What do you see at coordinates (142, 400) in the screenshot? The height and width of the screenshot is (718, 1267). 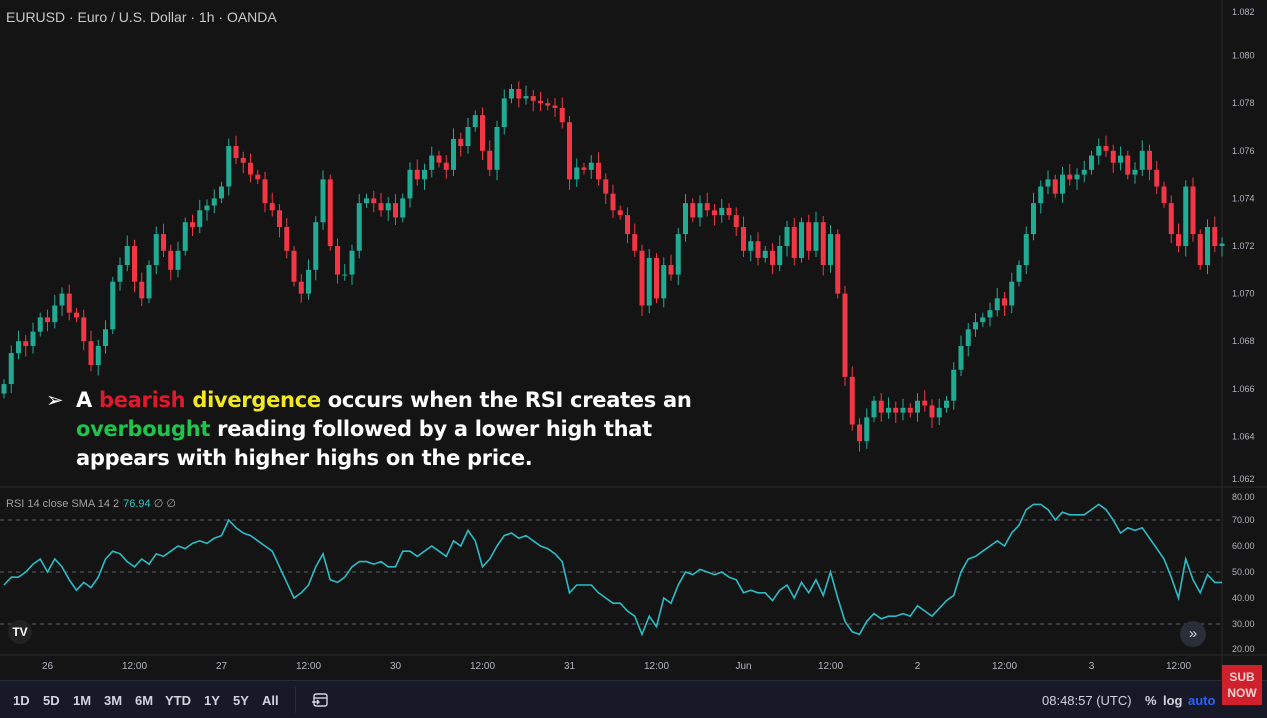 I see `annotation-segment: bearish` at bounding box center [142, 400].